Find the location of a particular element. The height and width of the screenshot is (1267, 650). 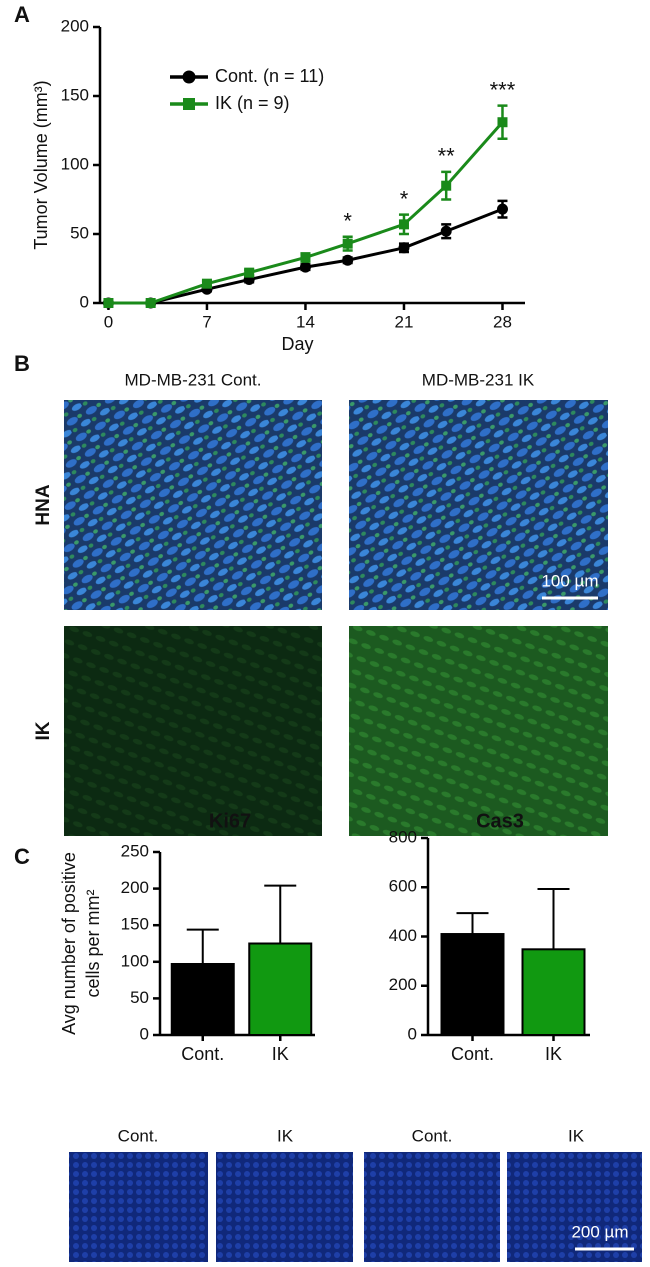

hna-ik-image is located at coordinates (478, 505).